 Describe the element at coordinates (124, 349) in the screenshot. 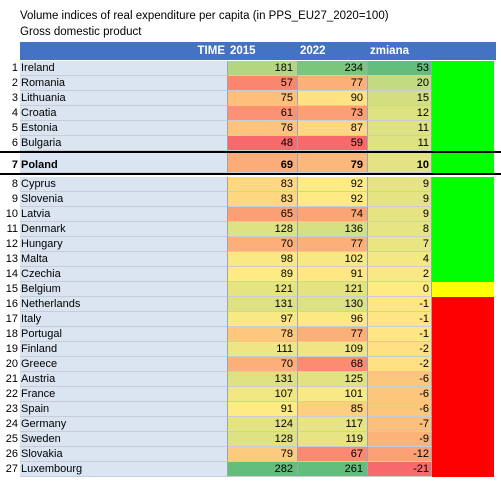

I see `country-cell: Finland` at that location.